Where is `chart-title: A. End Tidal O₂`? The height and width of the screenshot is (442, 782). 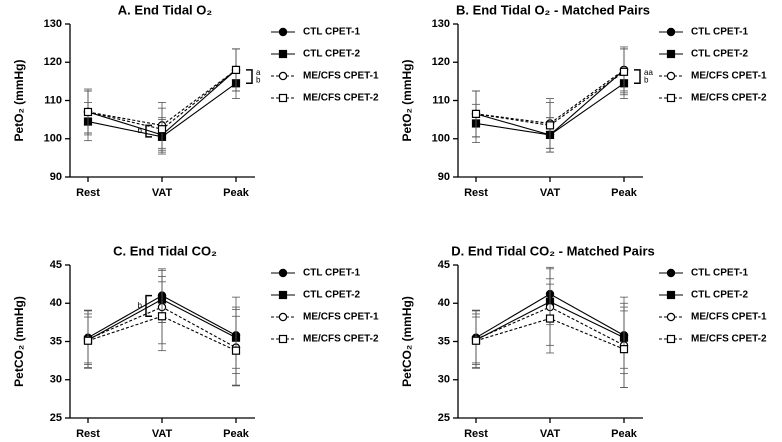 chart-title: A. End Tidal O₂ is located at coordinates (165, 9).